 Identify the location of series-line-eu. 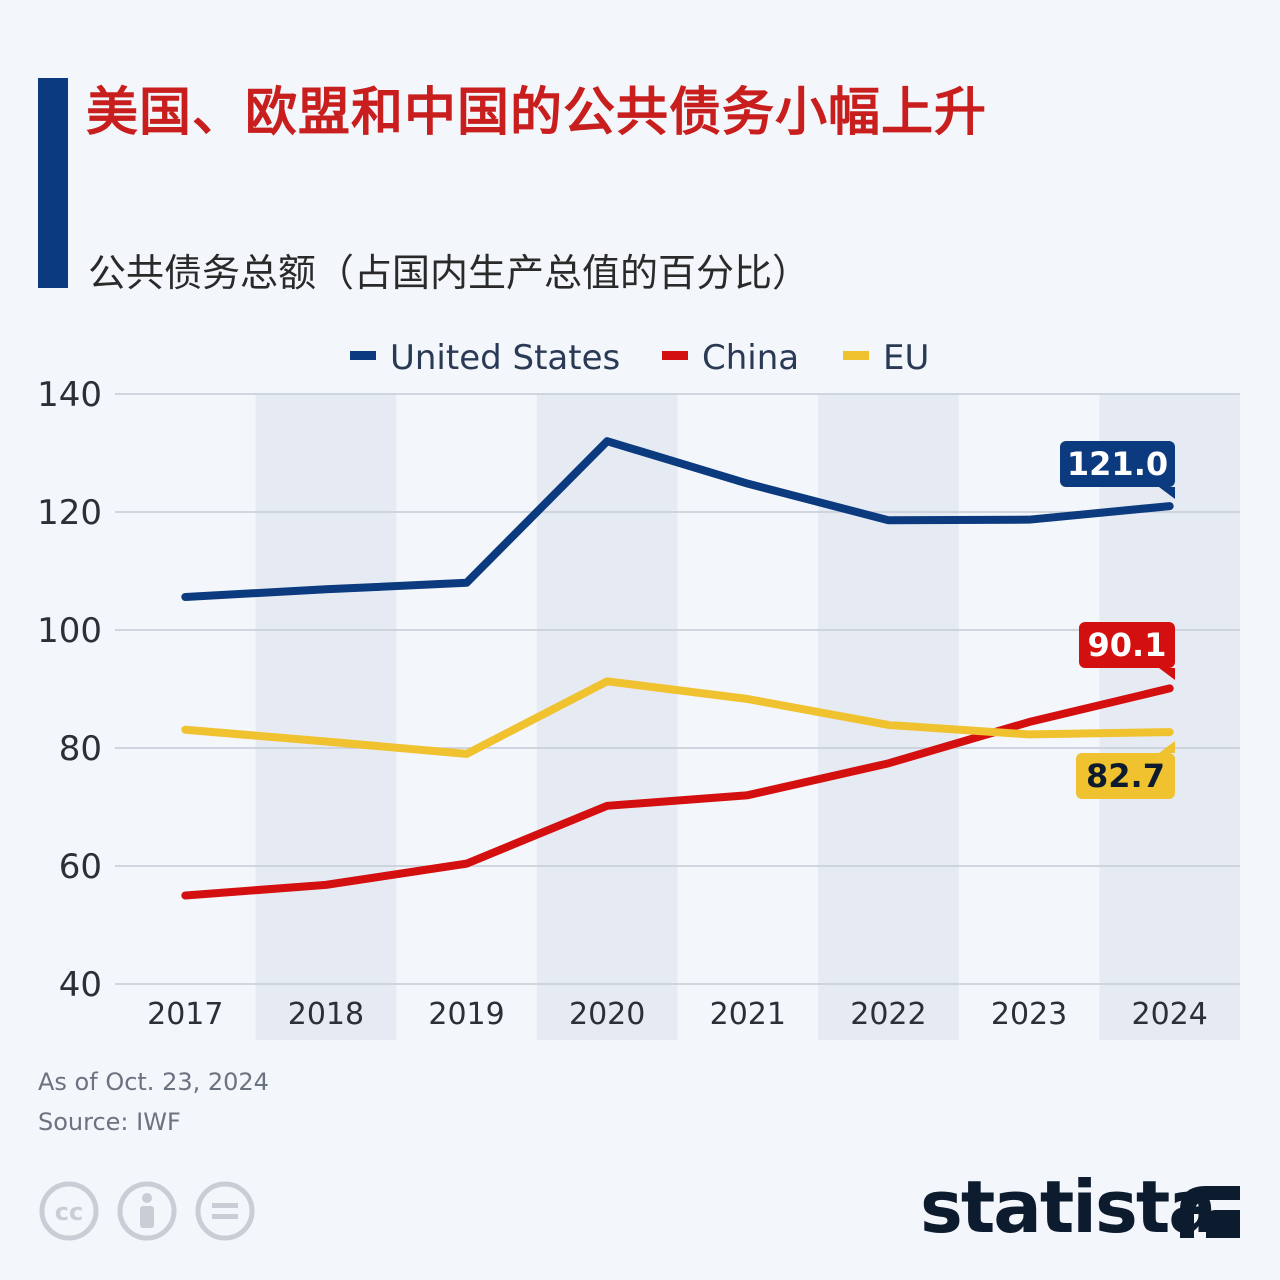
(677, 717).